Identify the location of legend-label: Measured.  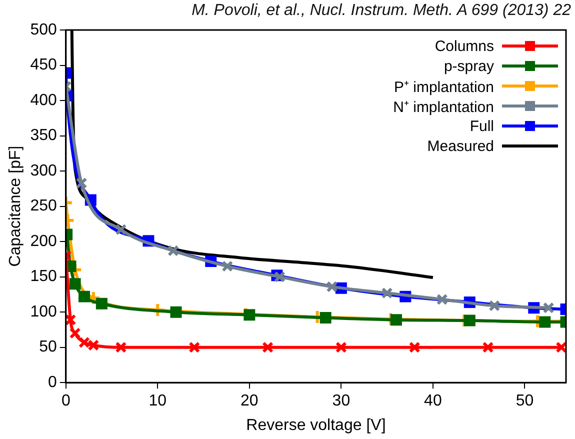
(460, 146).